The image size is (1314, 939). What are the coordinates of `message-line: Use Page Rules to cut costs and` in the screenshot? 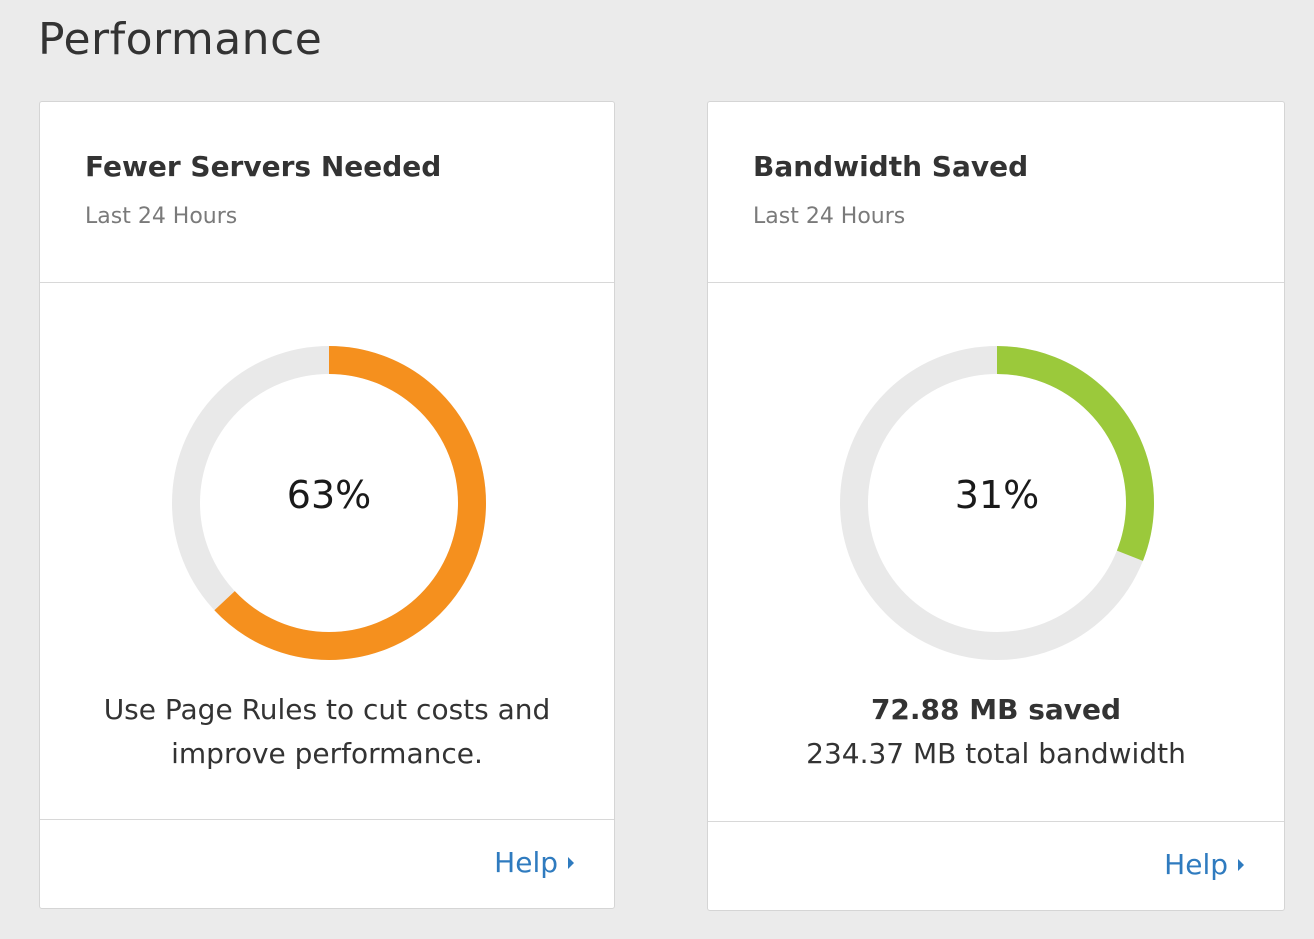 It's located at (327, 709).